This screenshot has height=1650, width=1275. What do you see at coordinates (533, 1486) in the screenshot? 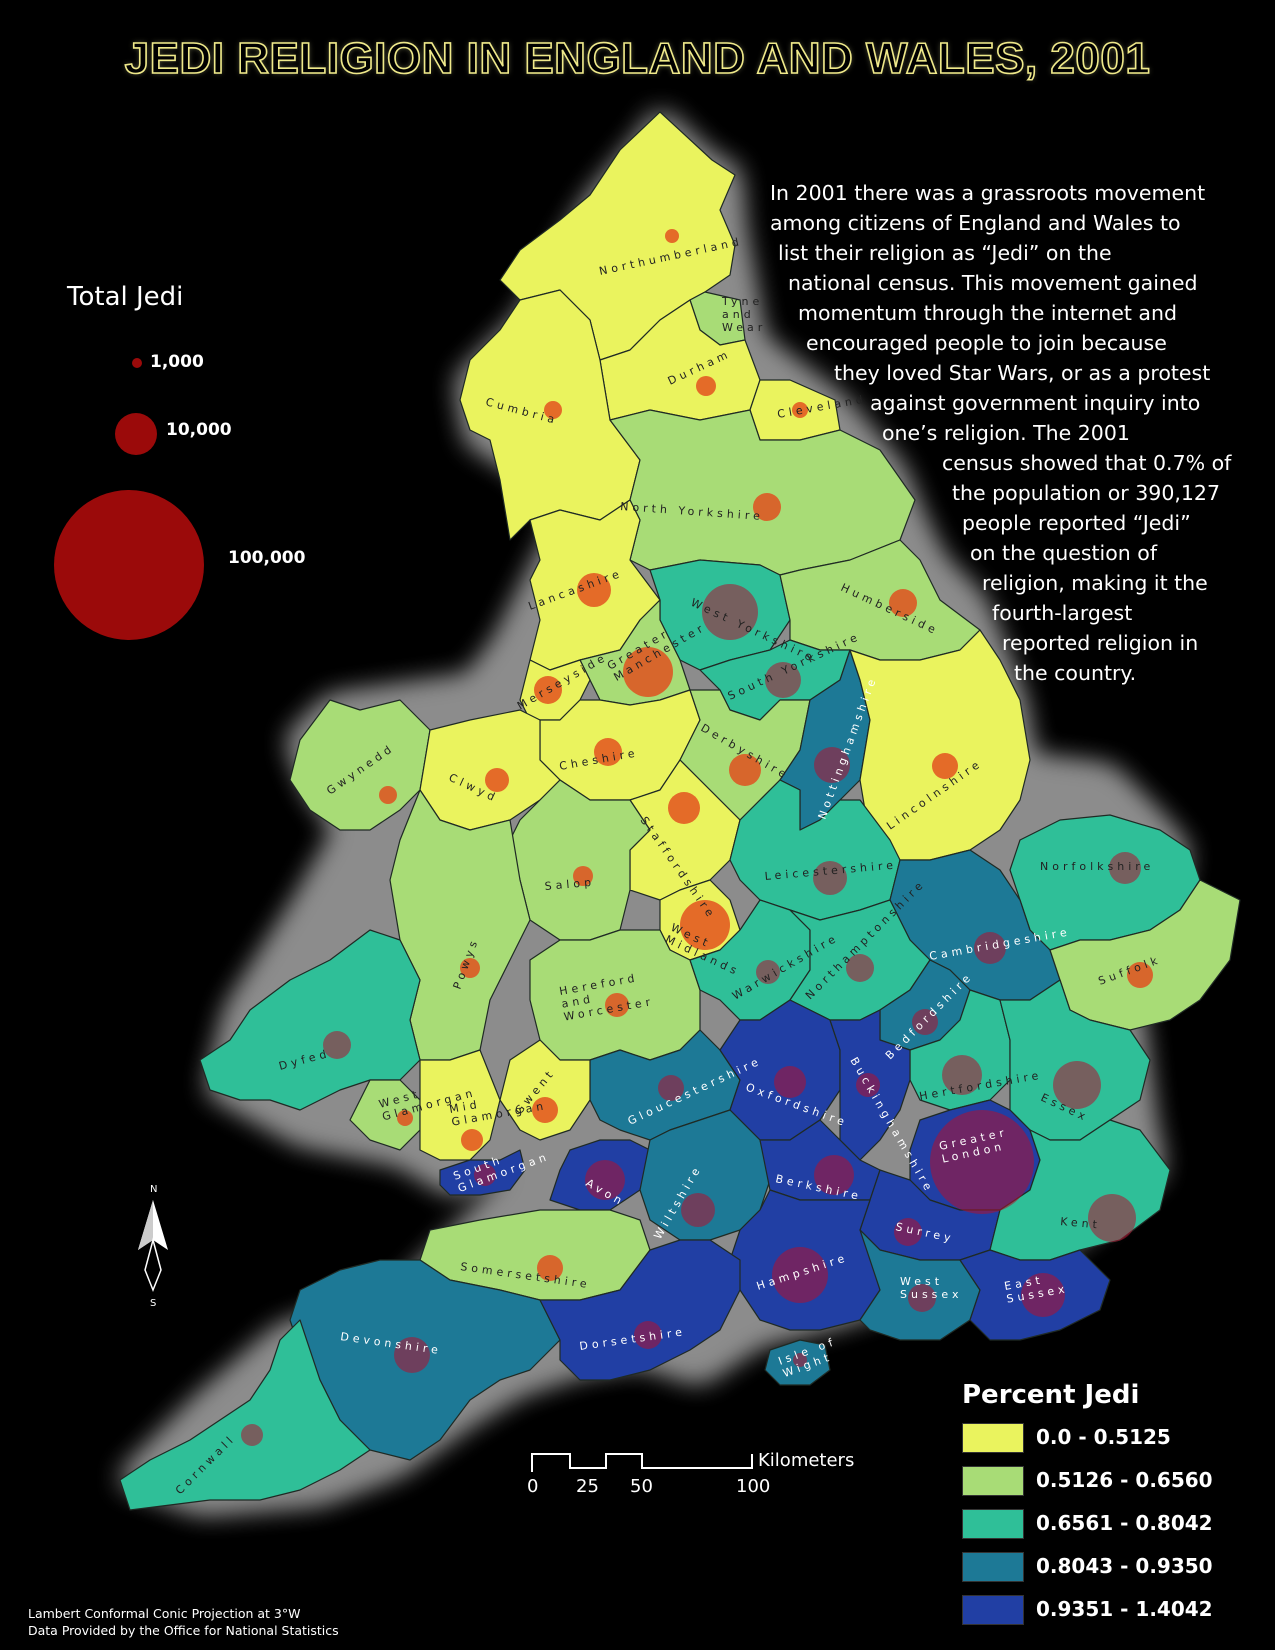
I see `scale-label-0: 0` at bounding box center [533, 1486].